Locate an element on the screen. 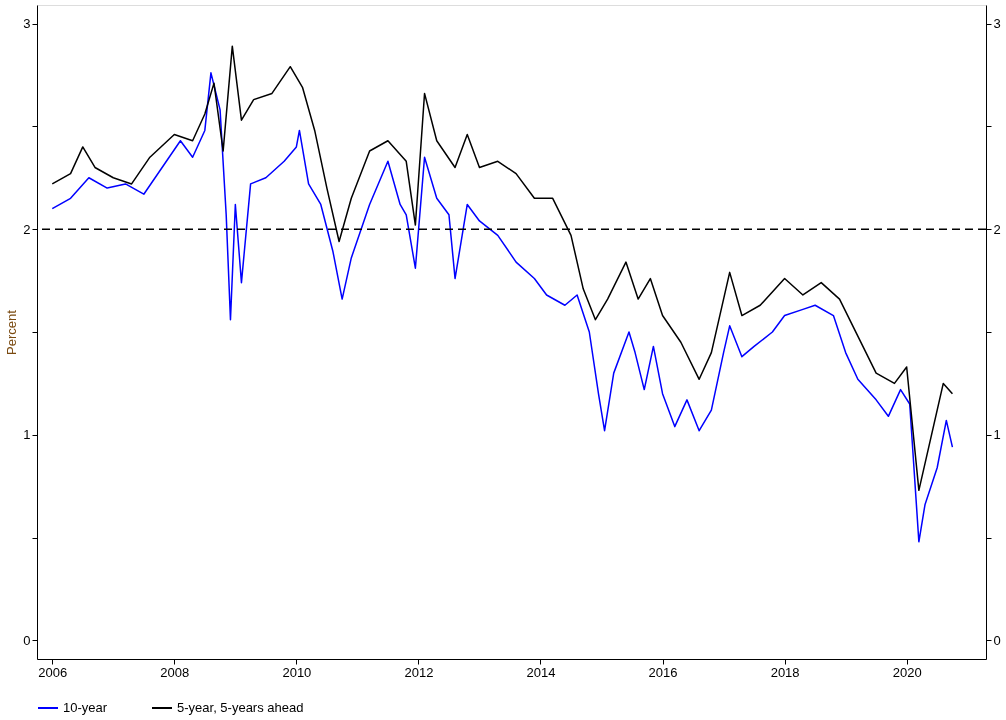 Image resolution: width=1006 pixels, height=720 pixels. y2-tick-label: 1 is located at coordinates (997, 435).